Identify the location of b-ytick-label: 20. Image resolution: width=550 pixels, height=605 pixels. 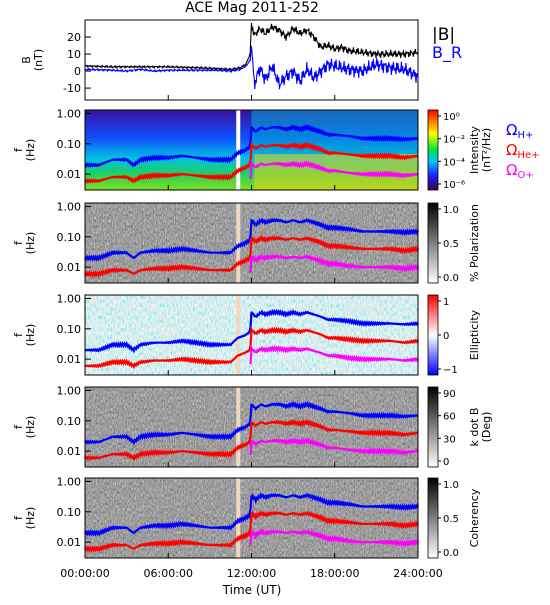
(74, 37).